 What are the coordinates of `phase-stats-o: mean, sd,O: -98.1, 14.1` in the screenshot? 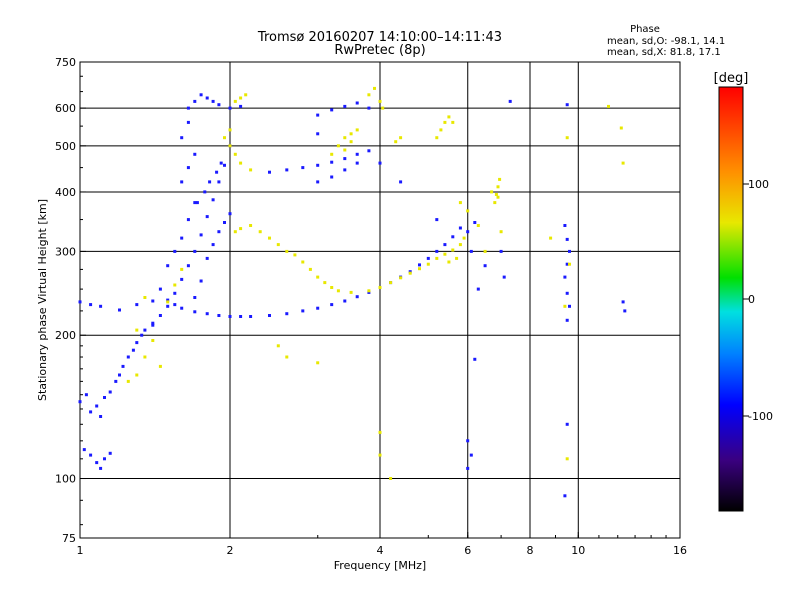 It's located at (666, 41).